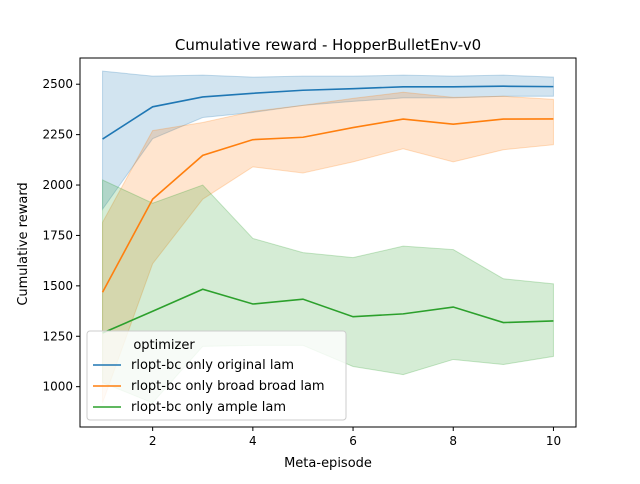 Image resolution: width=640 pixels, height=484 pixels. I want to click on y-tick-label: 1000, so click(57, 387).